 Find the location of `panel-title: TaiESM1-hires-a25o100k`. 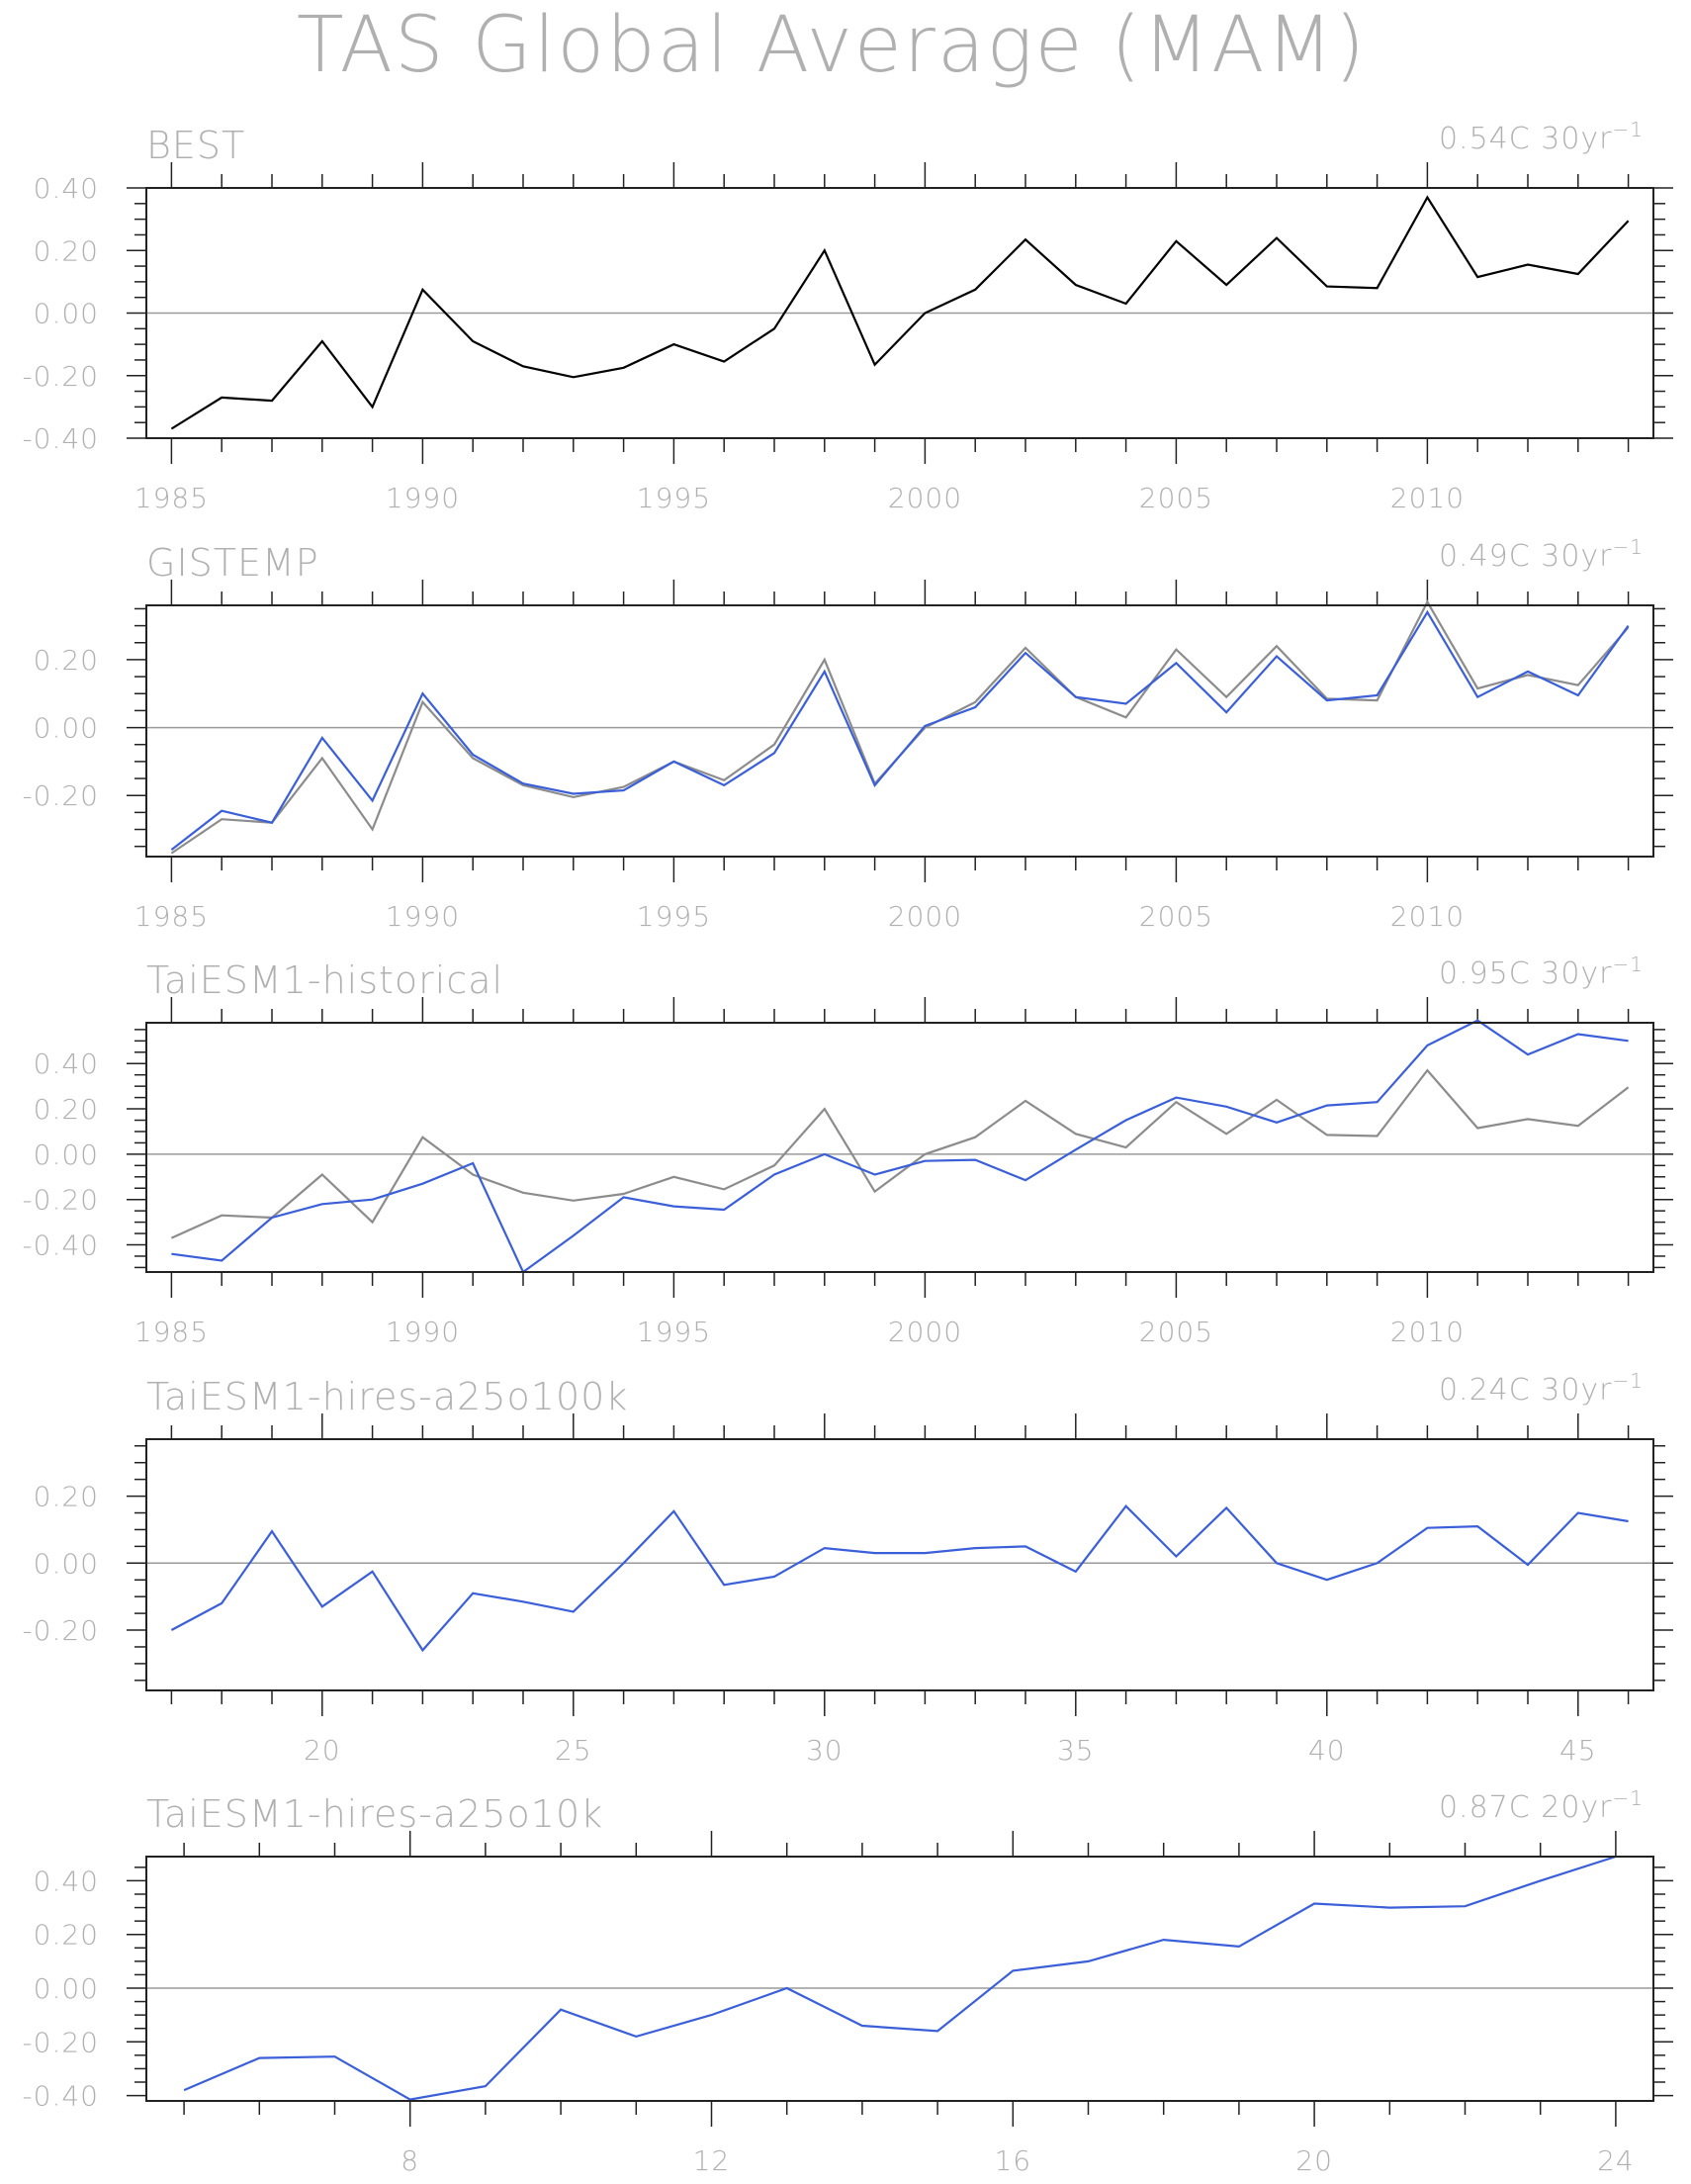

panel-title: TaiESM1-hires-a25o100k is located at coordinates (387, 1396).